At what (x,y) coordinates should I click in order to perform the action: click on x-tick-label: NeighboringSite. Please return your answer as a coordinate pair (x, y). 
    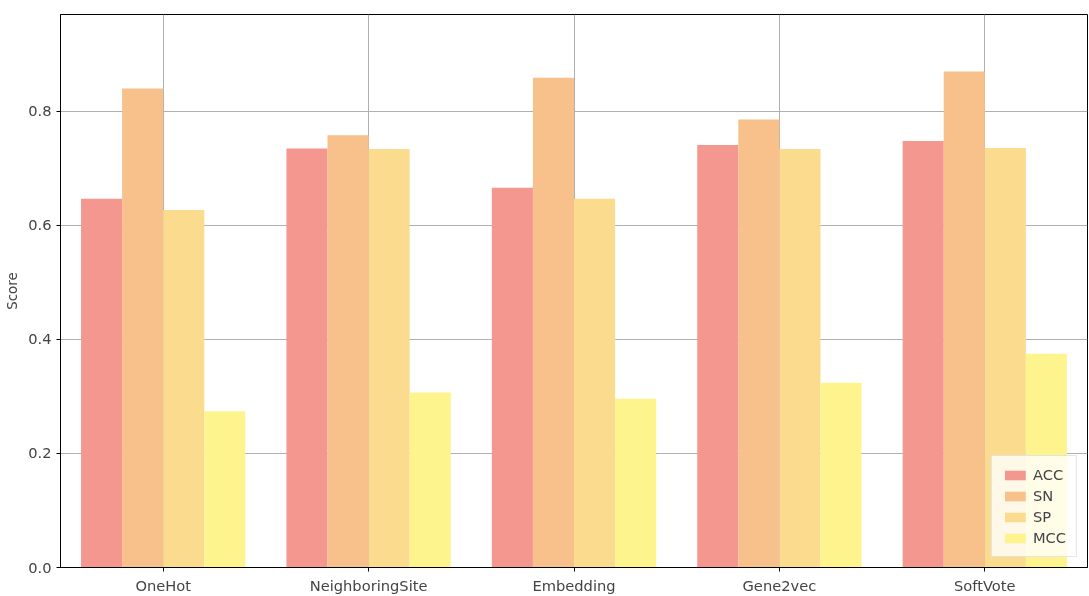
    Looking at the image, I should click on (368, 585).